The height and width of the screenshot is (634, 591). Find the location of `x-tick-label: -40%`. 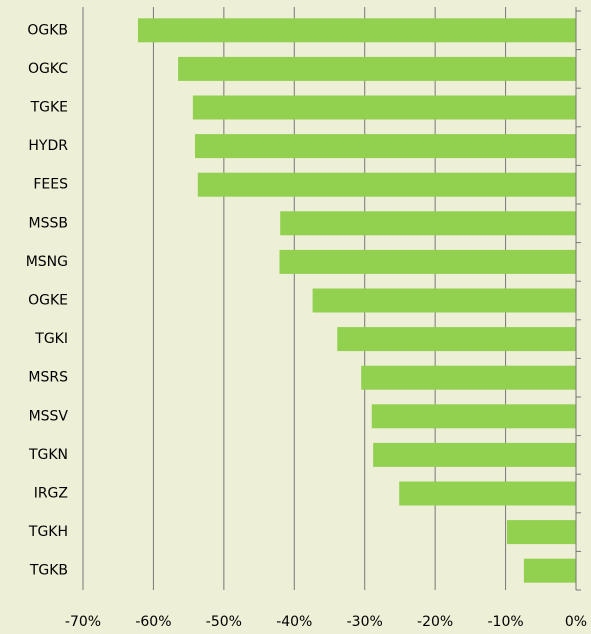

x-tick-label: -40% is located at coordinates (294, 622).